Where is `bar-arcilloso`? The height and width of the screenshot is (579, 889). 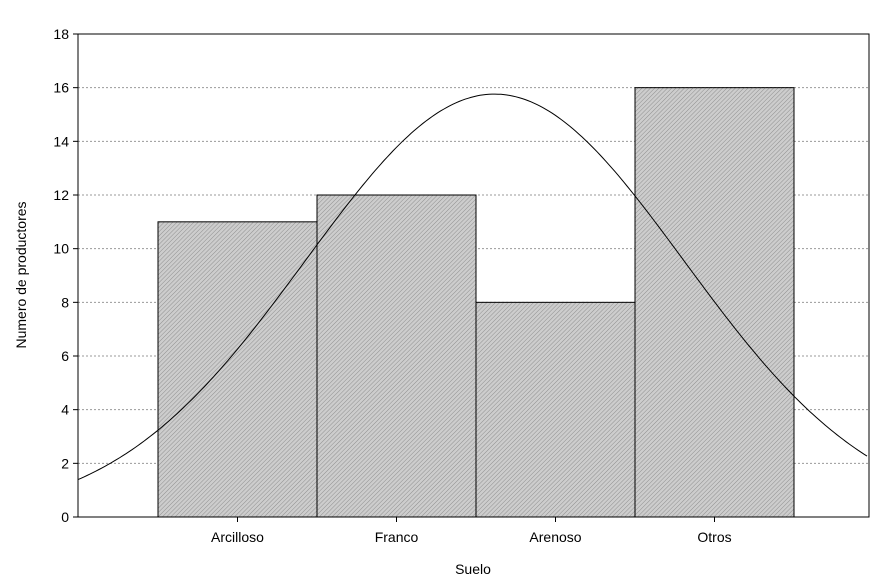
bar-arcilloso is located at coordinates (237, 369).